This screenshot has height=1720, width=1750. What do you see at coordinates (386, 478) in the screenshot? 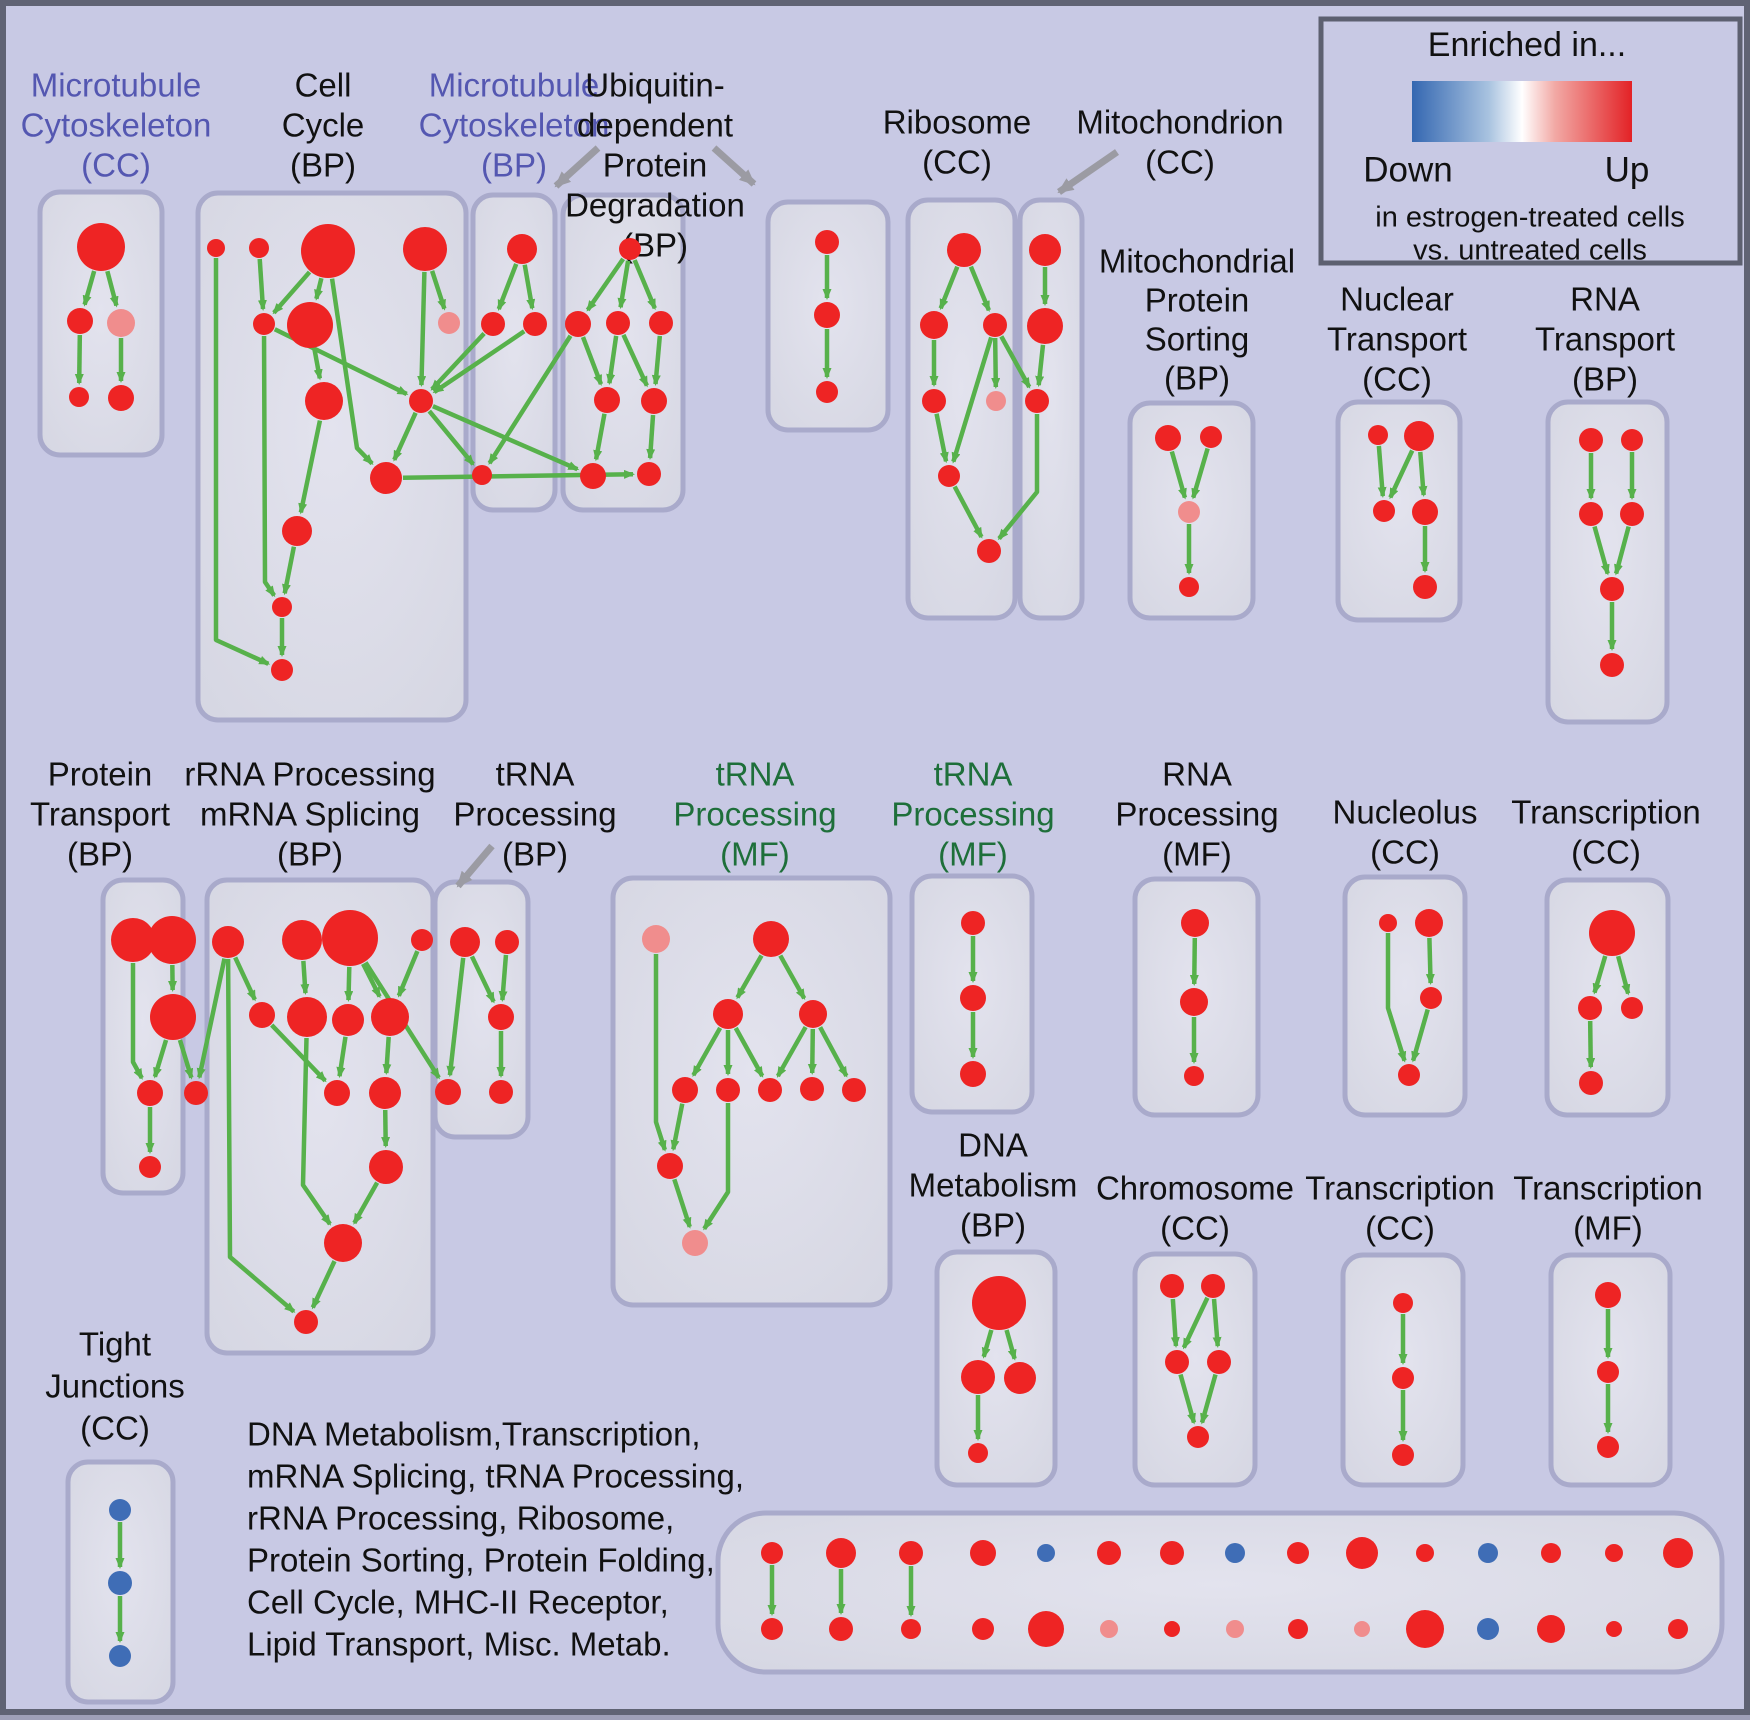
I see `node-cell-cycle-bp-j` at bounding box center [386, 478].